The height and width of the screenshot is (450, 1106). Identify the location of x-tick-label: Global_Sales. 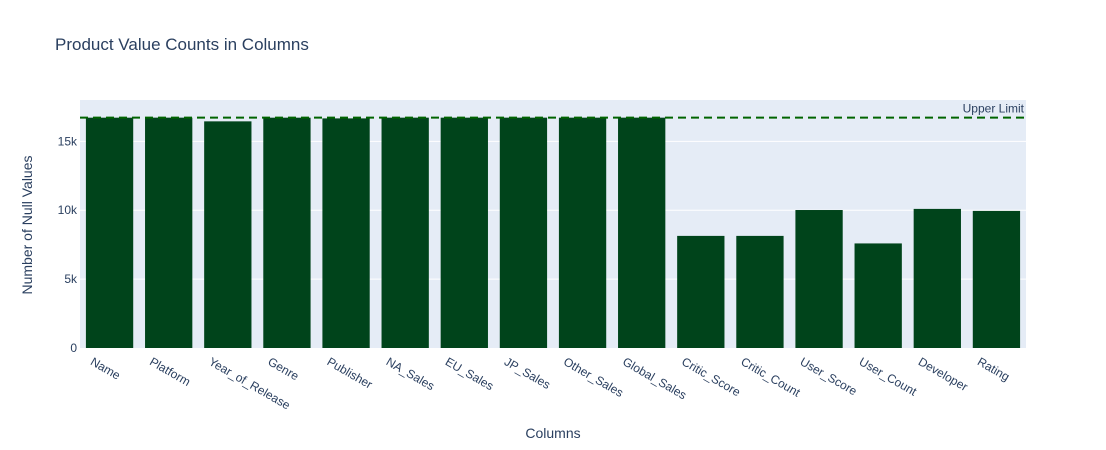
(654, 378).